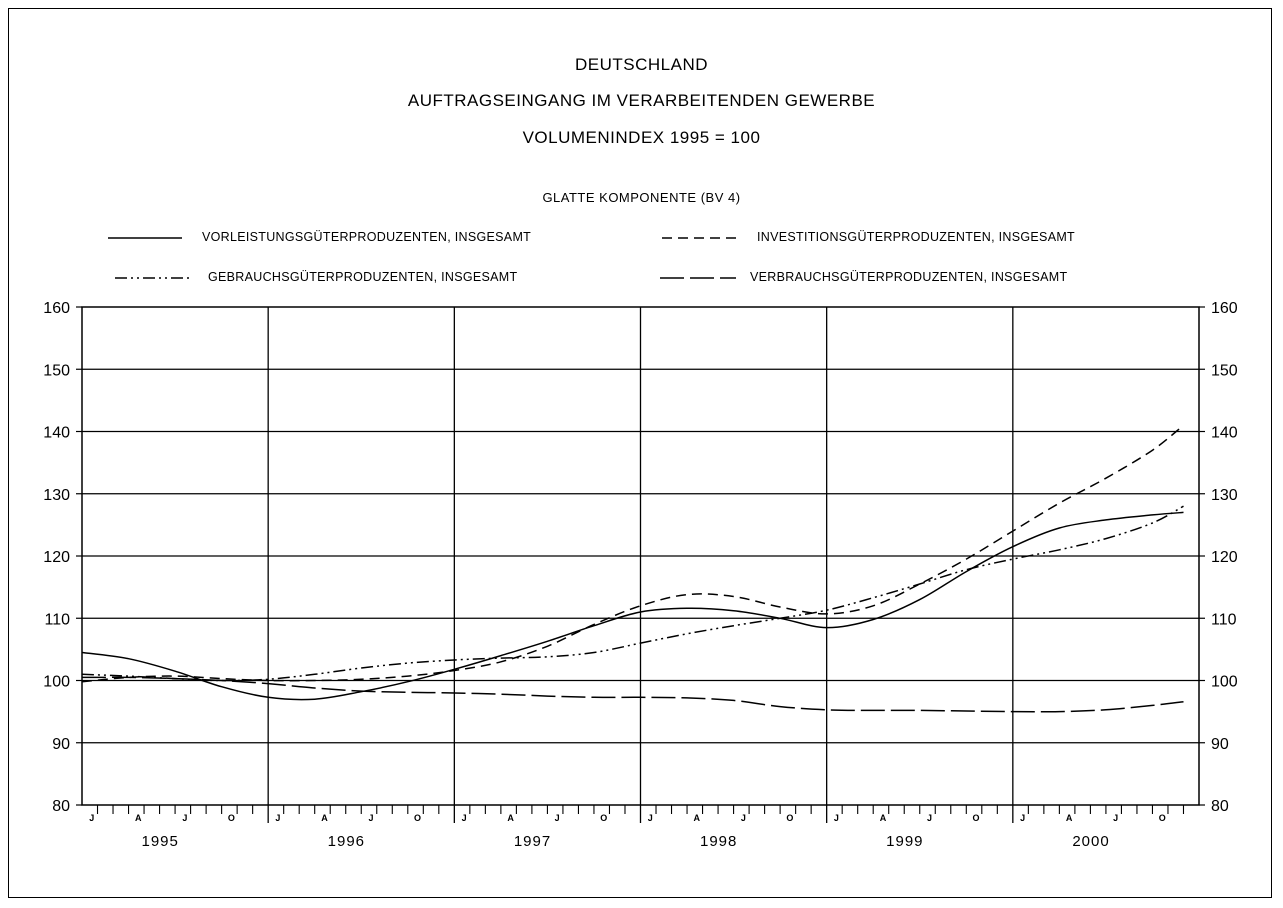  Describe the element at coordinates (1224, 495) in the screenshot. I see `y-tick-label-right: 130` at that location.